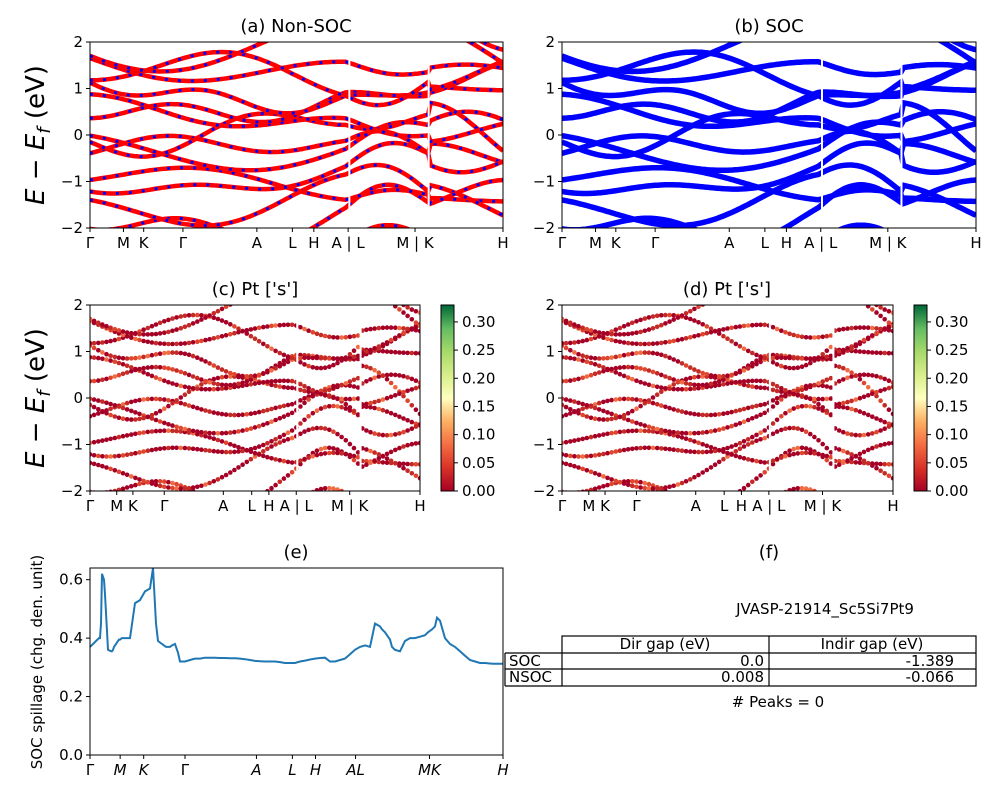 This screenshot has width=1000, height=800. Describe the element at coordinates (296, 58) in the screenshot. I see `panel-a-band-line` at that location.